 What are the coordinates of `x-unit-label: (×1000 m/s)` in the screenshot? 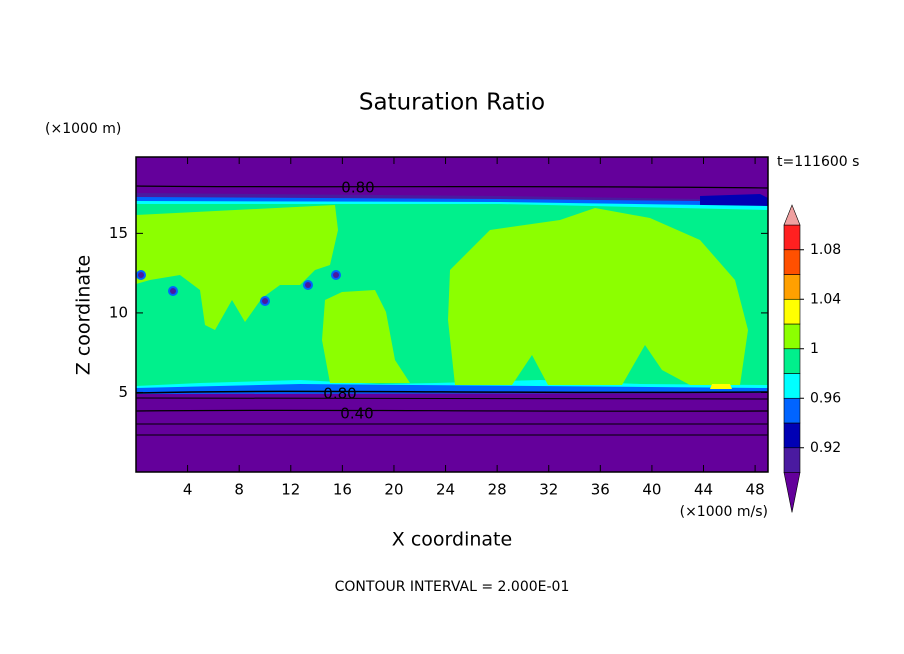 It's located at (724, 512).